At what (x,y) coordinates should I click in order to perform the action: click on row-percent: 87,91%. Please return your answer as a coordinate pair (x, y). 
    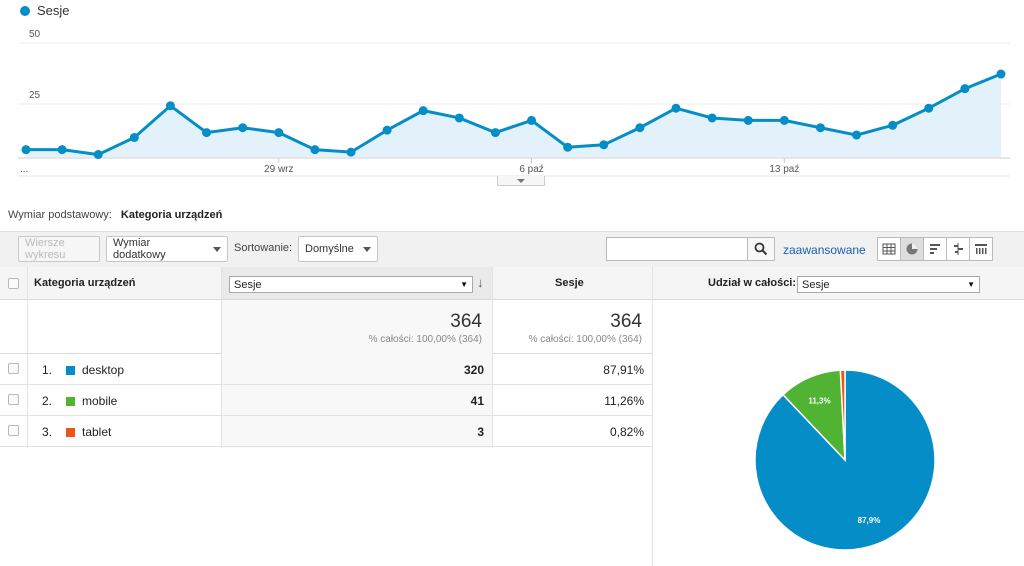
    Looking at the image, I should click on (623, 370).